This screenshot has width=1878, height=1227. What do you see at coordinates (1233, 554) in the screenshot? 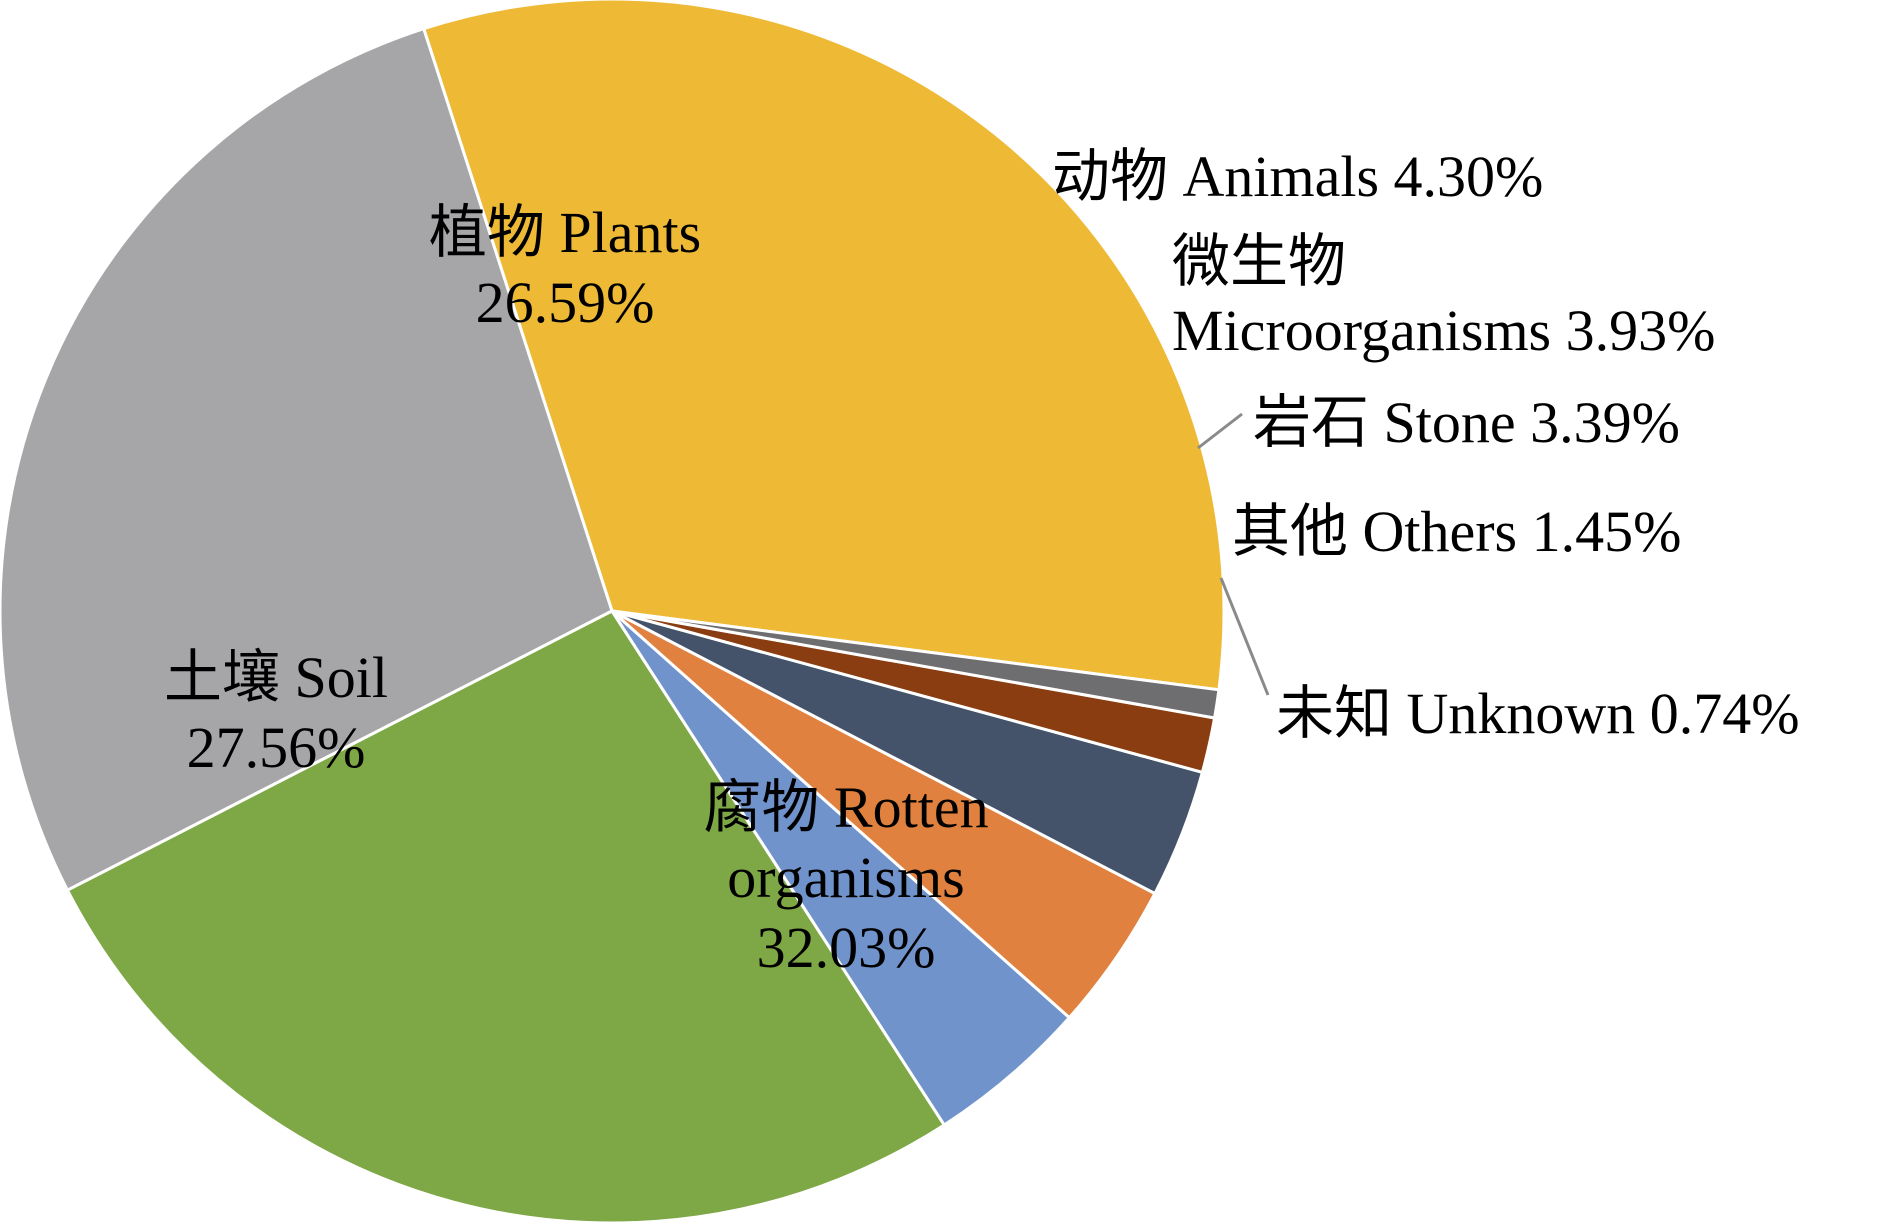
I see `leader-lines` at bounding box center [1233, 554].